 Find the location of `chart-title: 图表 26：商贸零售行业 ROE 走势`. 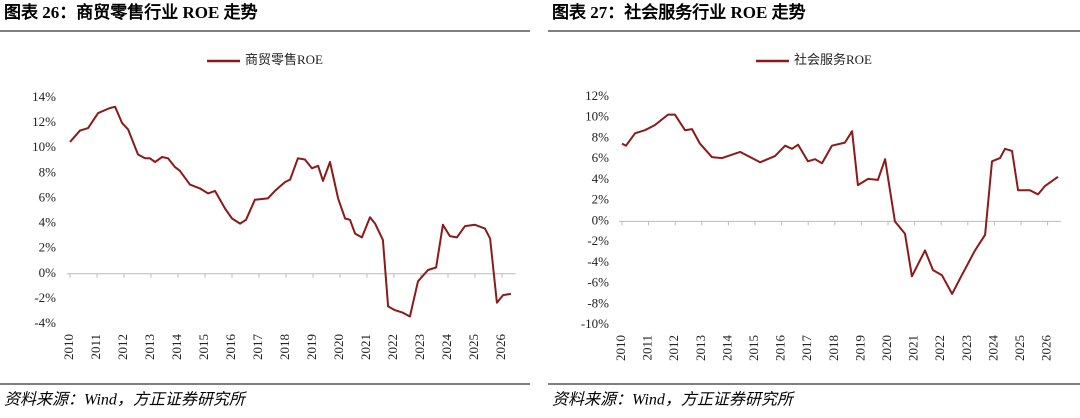

chart-title: 图表 26：商贸零售行业 ROE 走势 is located at coordinates (131, 12).